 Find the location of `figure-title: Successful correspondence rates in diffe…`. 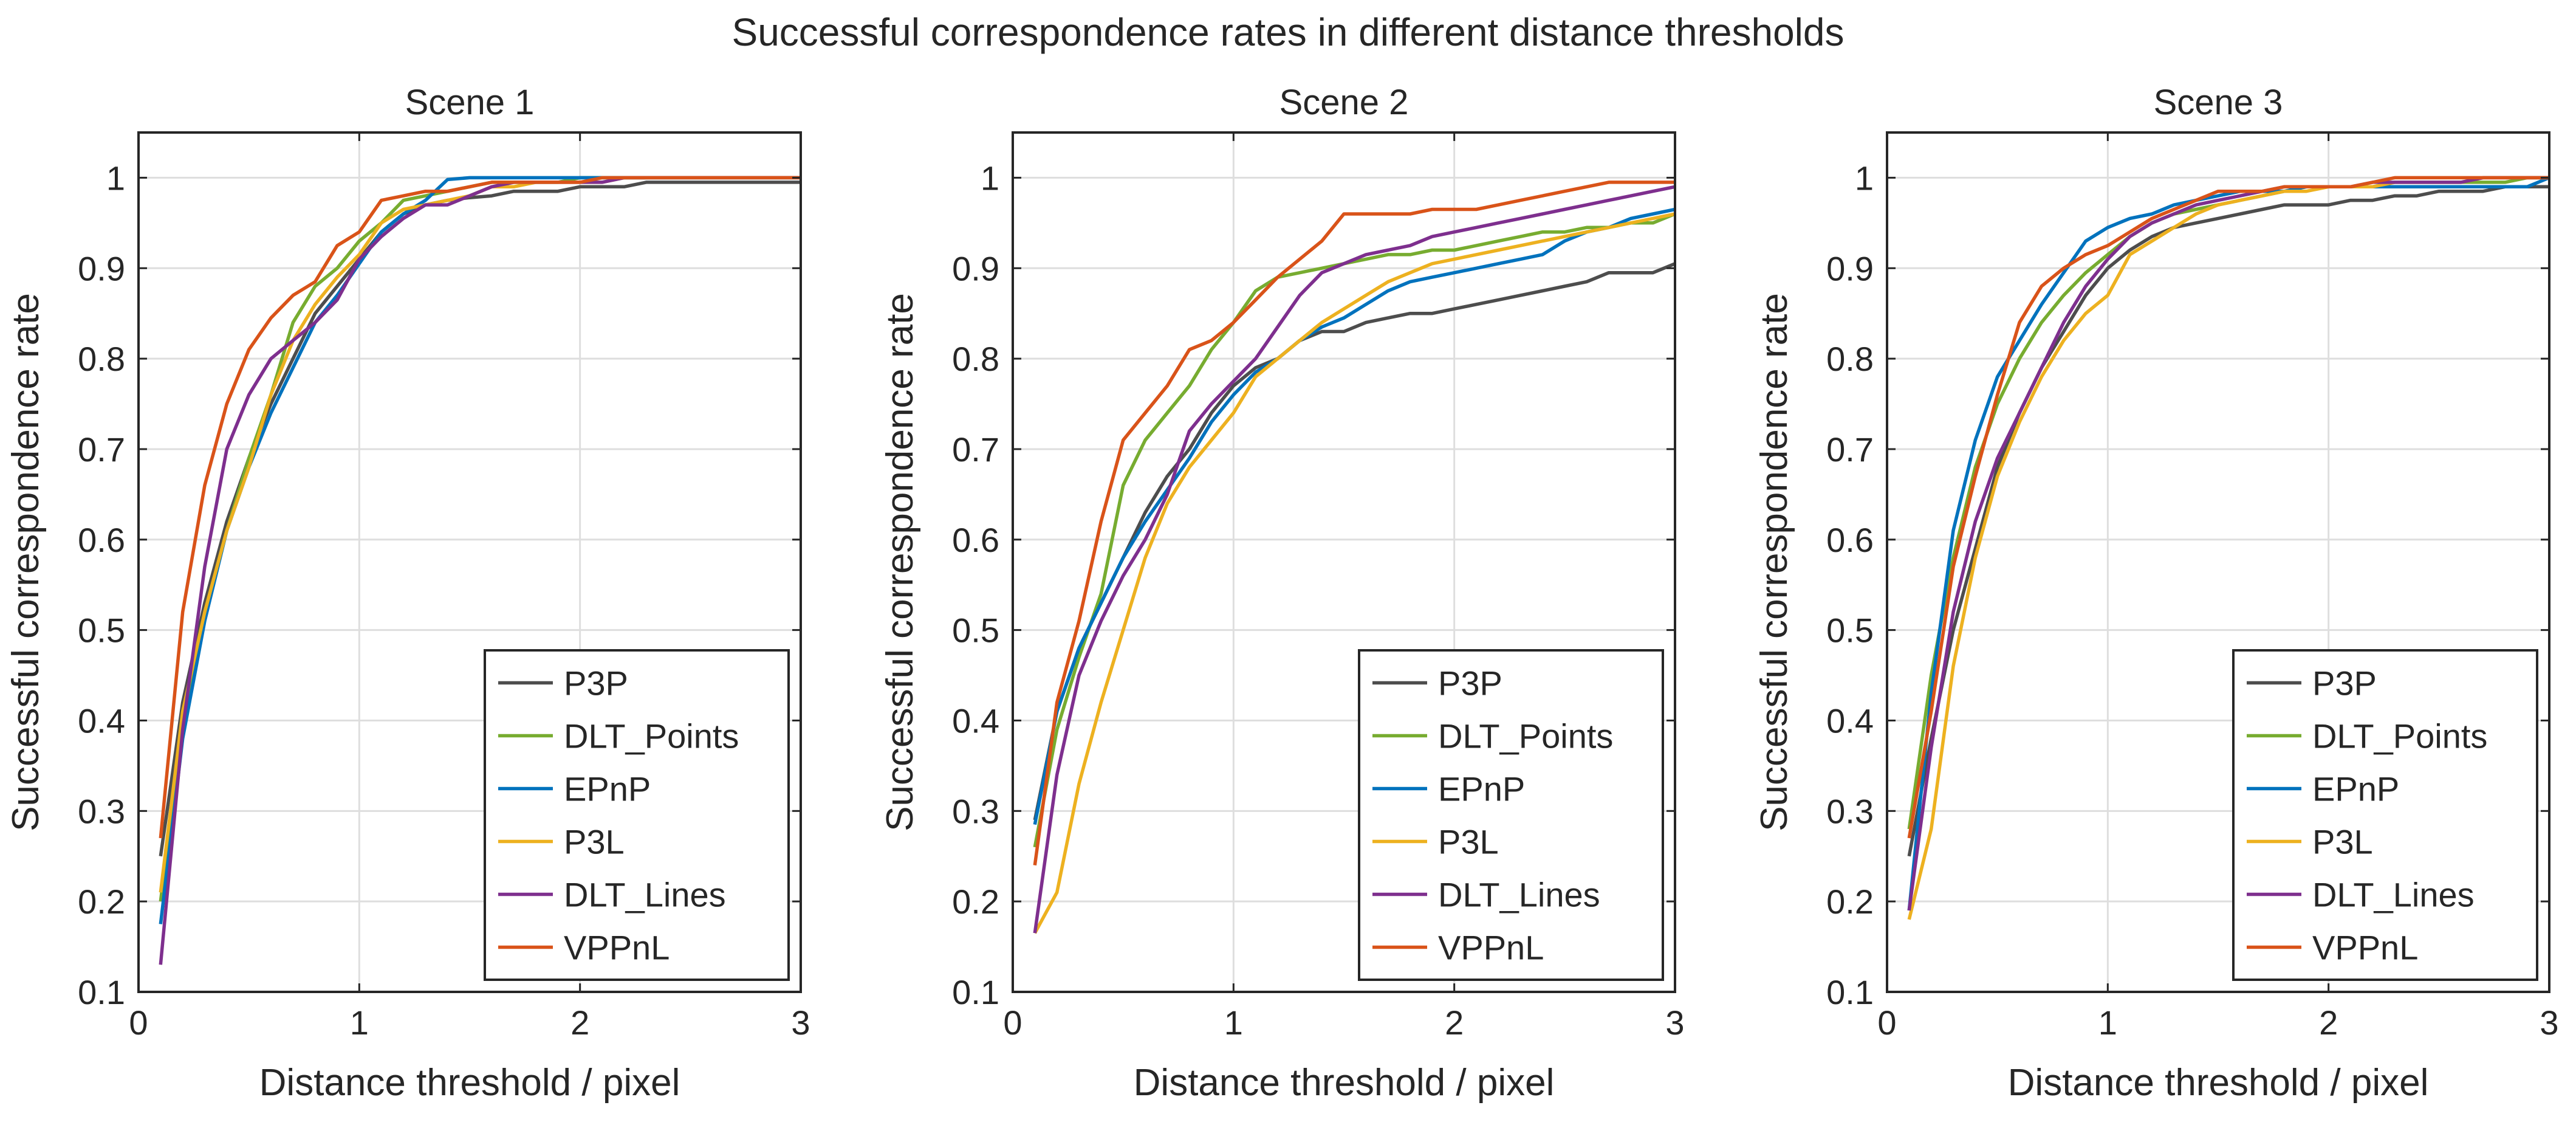

figure-title: Successful correspondence rates in diffe… is located at coordinates (1288, 32).